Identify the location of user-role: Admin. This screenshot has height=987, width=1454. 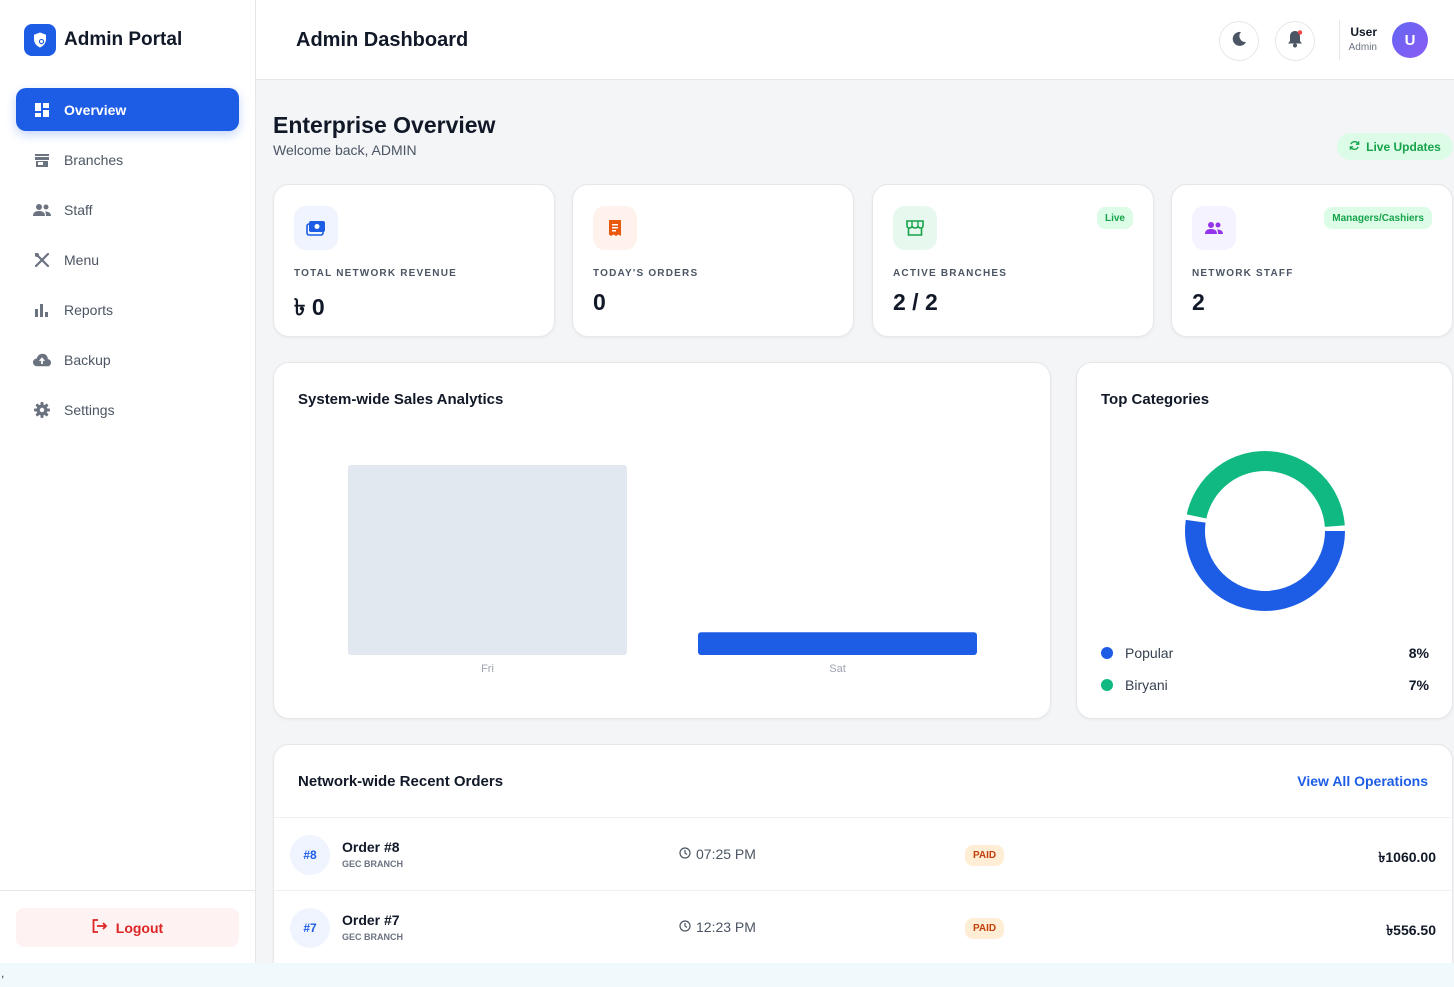
(1362, 47).